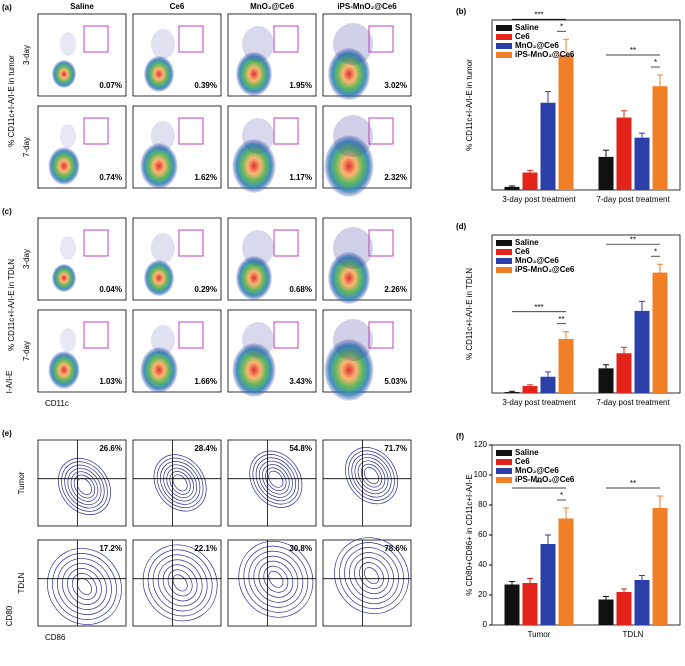  I want to click on quadrant-percent: 17.2%, so click(110, 548).